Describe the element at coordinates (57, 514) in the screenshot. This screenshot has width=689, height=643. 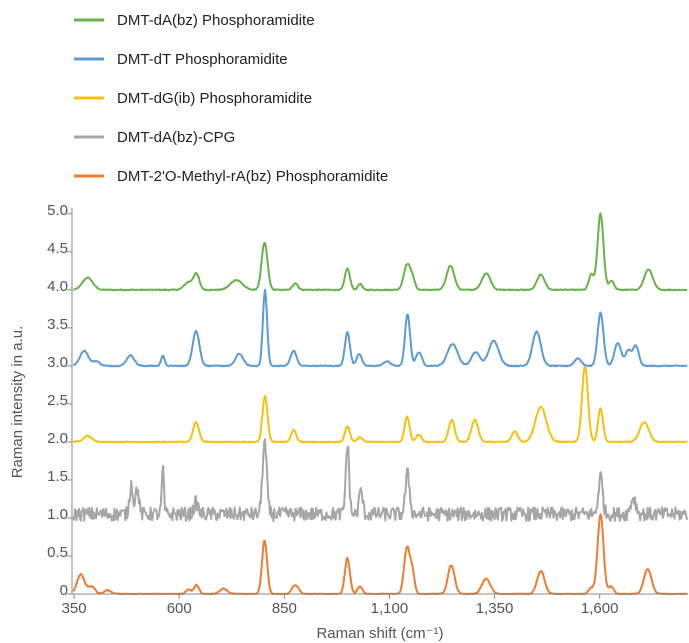
I see `y-tick-label: 1.0` at that location.